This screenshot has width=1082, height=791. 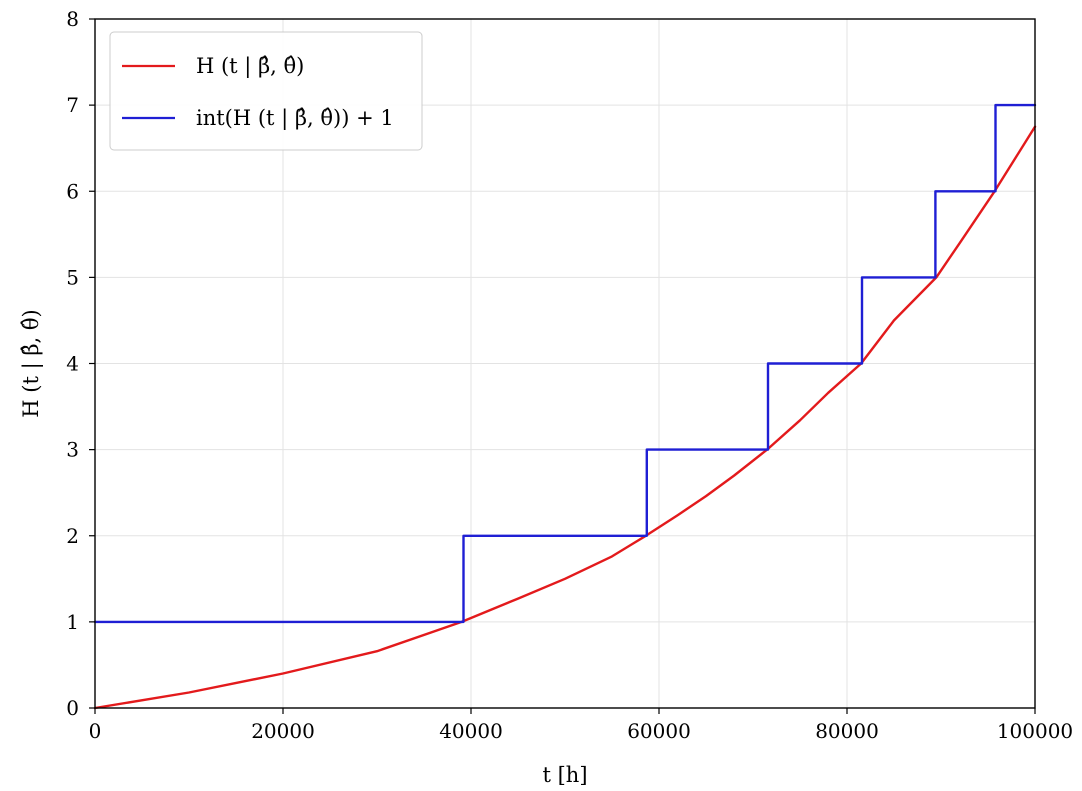 What do you see at coordinates (564, 775) in the screenshot?
I see `x-axis-title: t [h]` at bounding box center [564, 775].